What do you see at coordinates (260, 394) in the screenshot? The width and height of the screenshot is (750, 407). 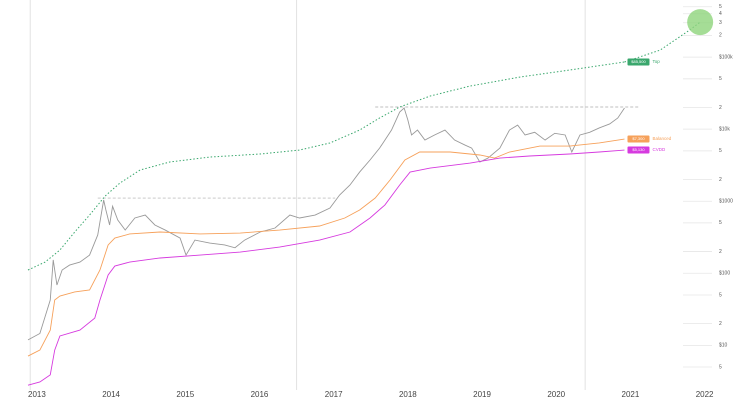 I see `x-tick-label: 2016` at bounding box center [260, 394].